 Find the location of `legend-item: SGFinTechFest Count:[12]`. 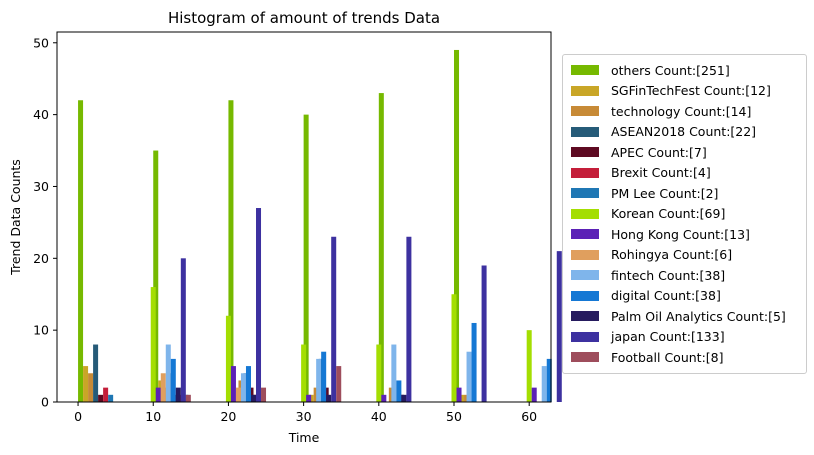

legend-item: SGFinTechFest Count:[12] is located at coordinates (685, 91).